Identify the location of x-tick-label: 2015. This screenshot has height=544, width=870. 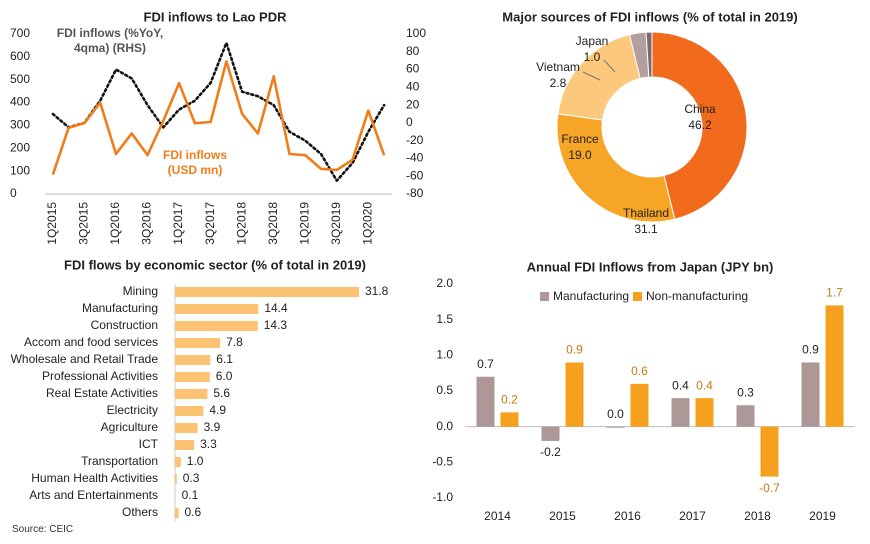
(562, 516).